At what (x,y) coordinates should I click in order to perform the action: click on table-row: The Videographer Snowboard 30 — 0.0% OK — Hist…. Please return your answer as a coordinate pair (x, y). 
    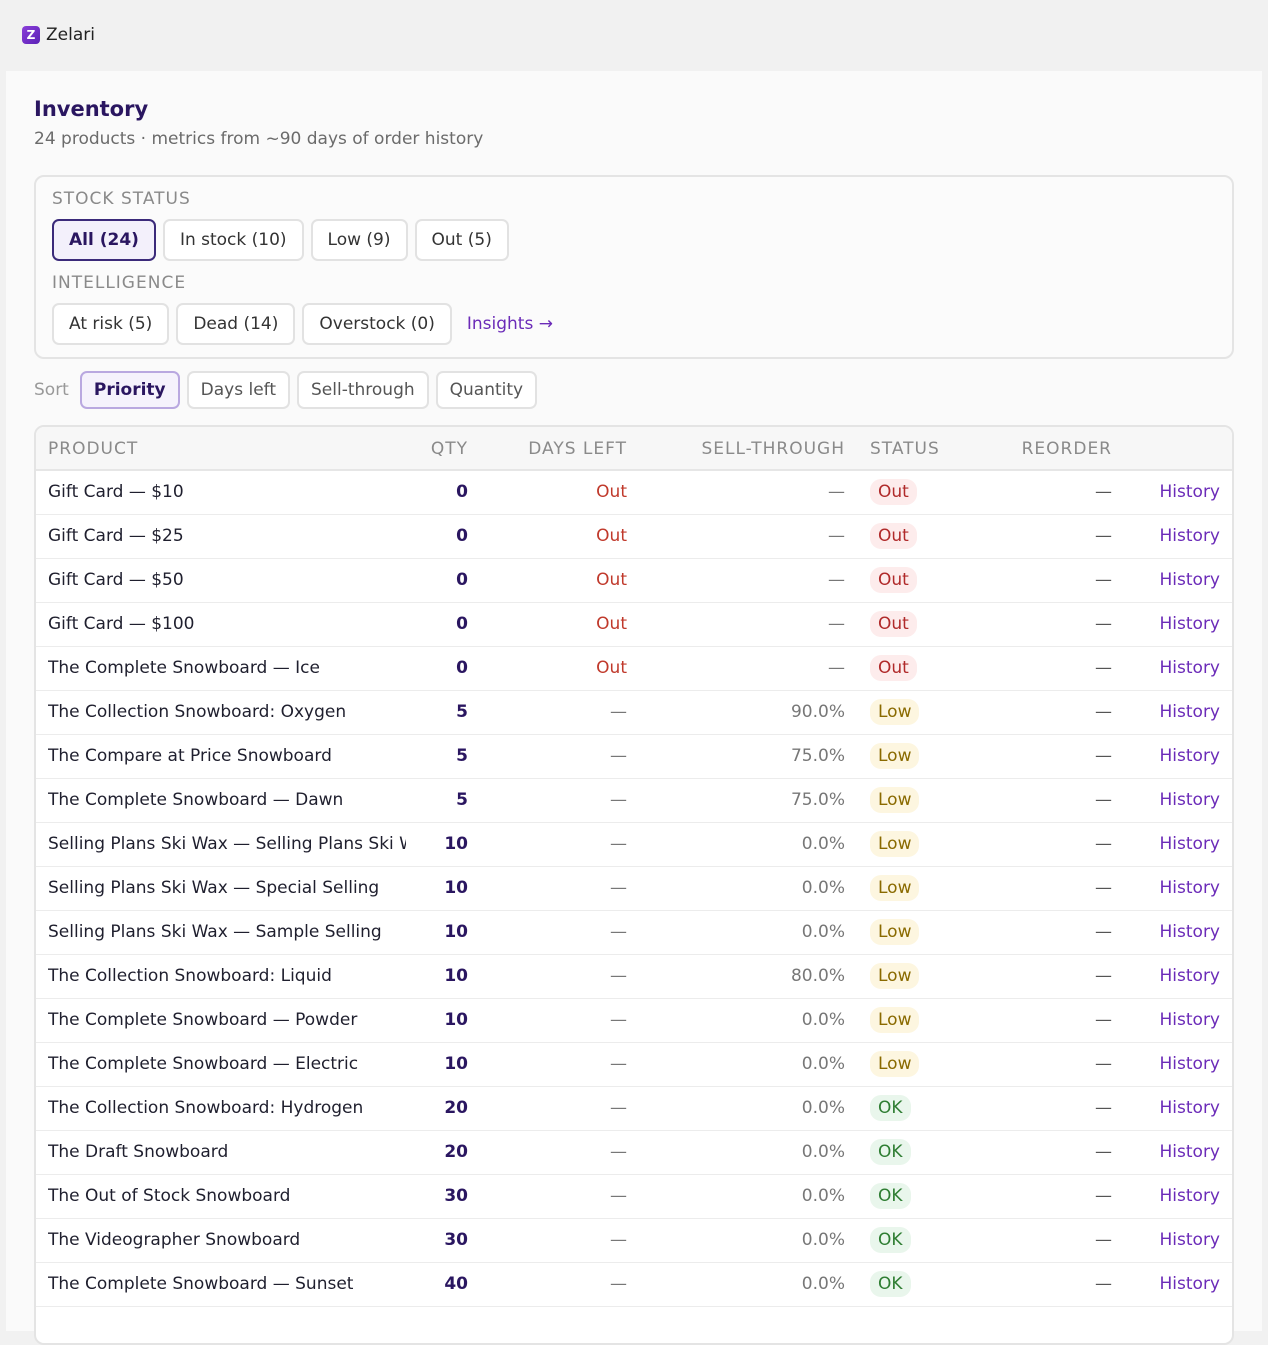
    Looking at the image, I should click on (634, 1241).